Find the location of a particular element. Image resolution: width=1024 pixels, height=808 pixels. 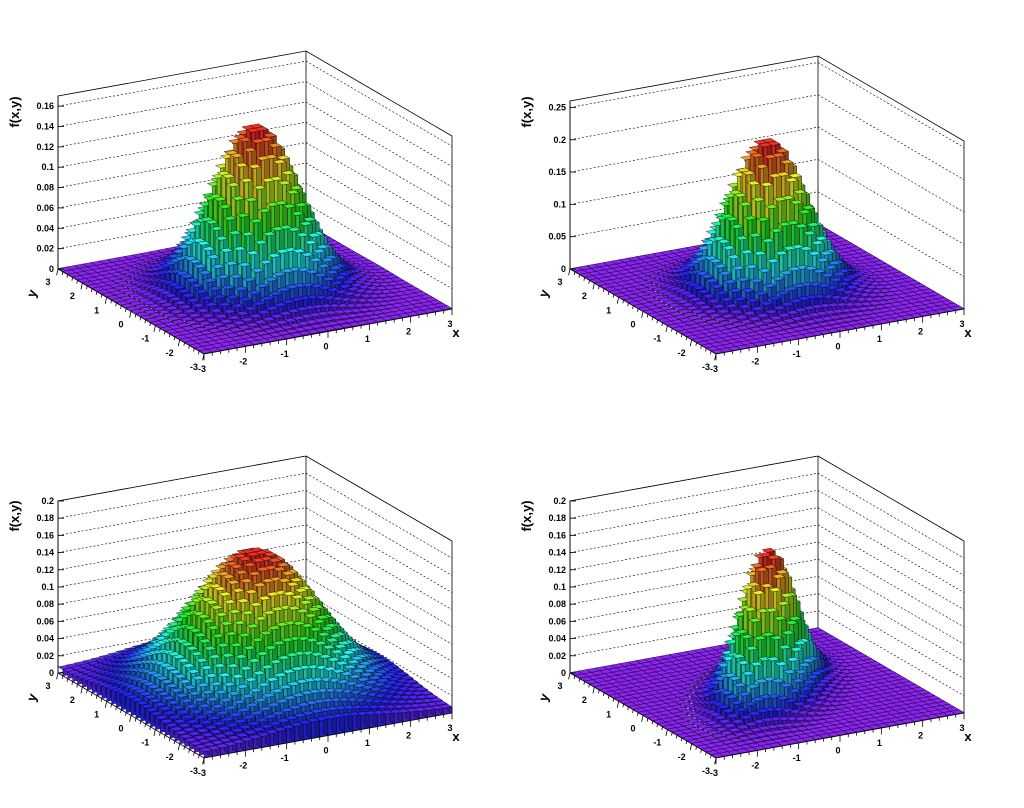

z-tick-label: 0.18 is located at coordinates (557, 518).